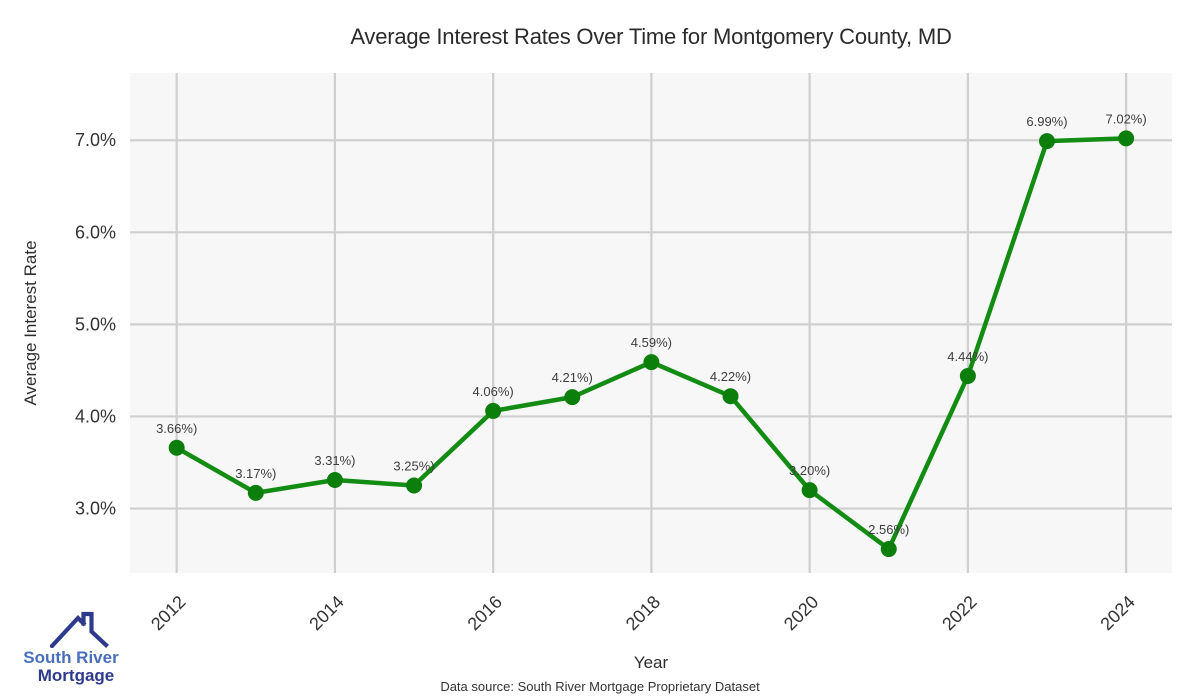 This screenshot has height=700, width=1200. Describe the element at coordinates (95, 416) in the screenshot. I see `y-tick-label: 4.0%` at that location.